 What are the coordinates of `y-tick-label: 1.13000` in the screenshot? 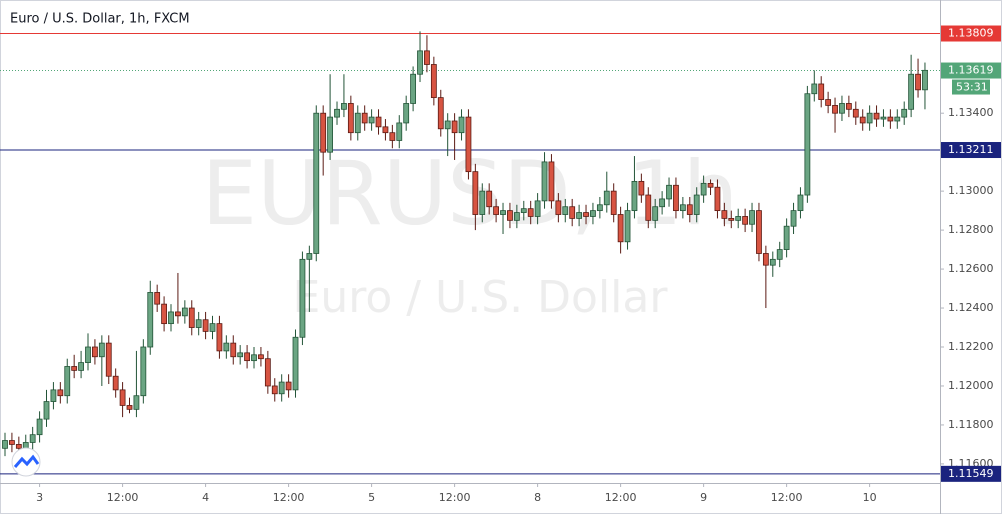 It's located at (971, 190).